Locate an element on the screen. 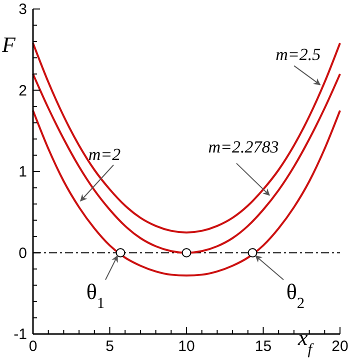 The image size is (349, 361). y-axis-title: F is located at coordinates (8, 44).